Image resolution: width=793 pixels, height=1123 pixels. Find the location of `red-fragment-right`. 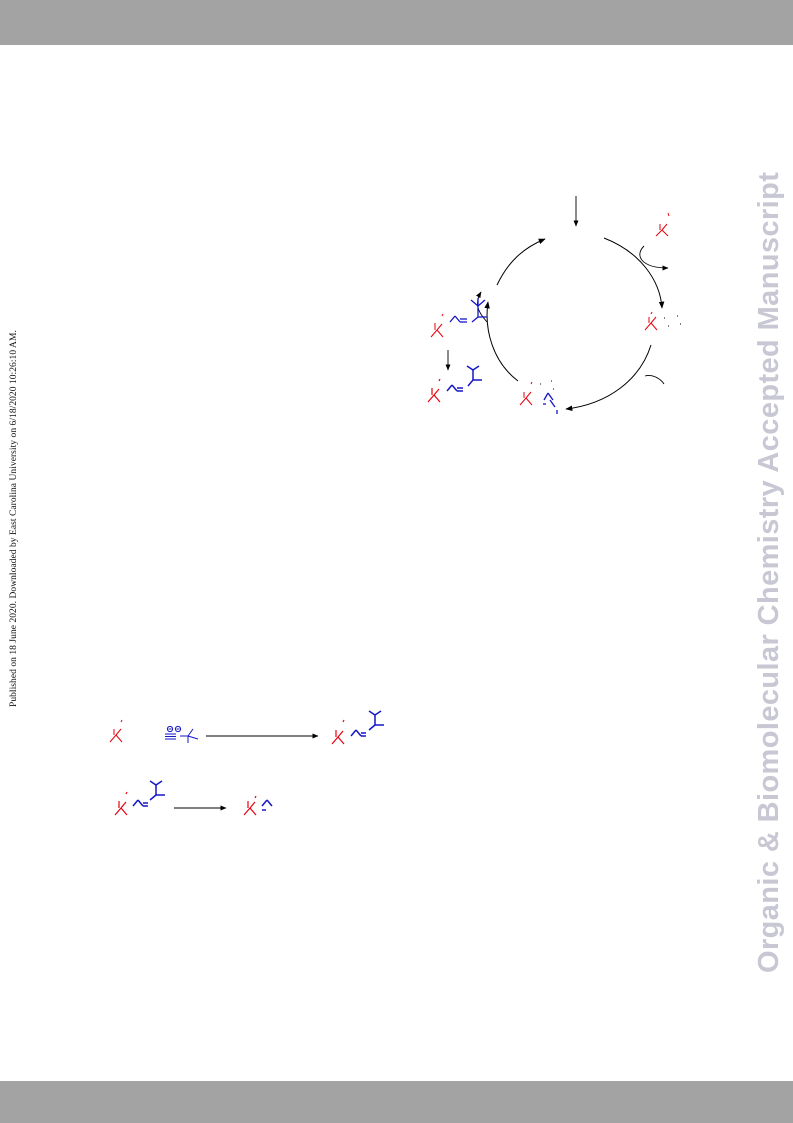

red-fragment-right is located at coordinates (651, 321).